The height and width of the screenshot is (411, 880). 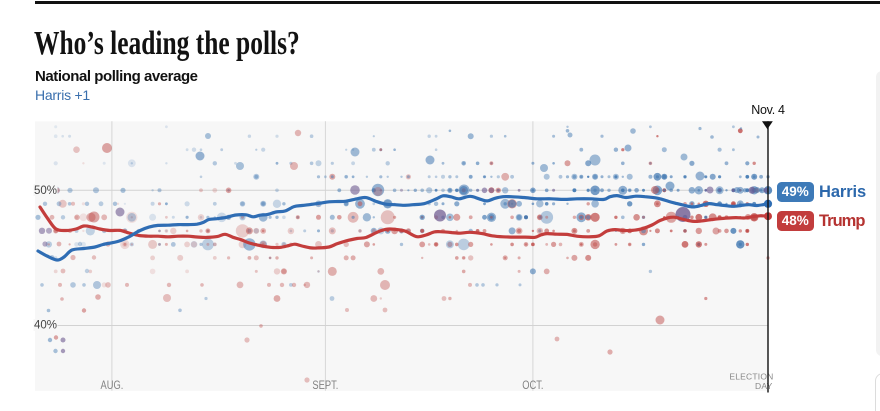 I want to click on svg-text: ELECTION, so click(x=751, y=377).